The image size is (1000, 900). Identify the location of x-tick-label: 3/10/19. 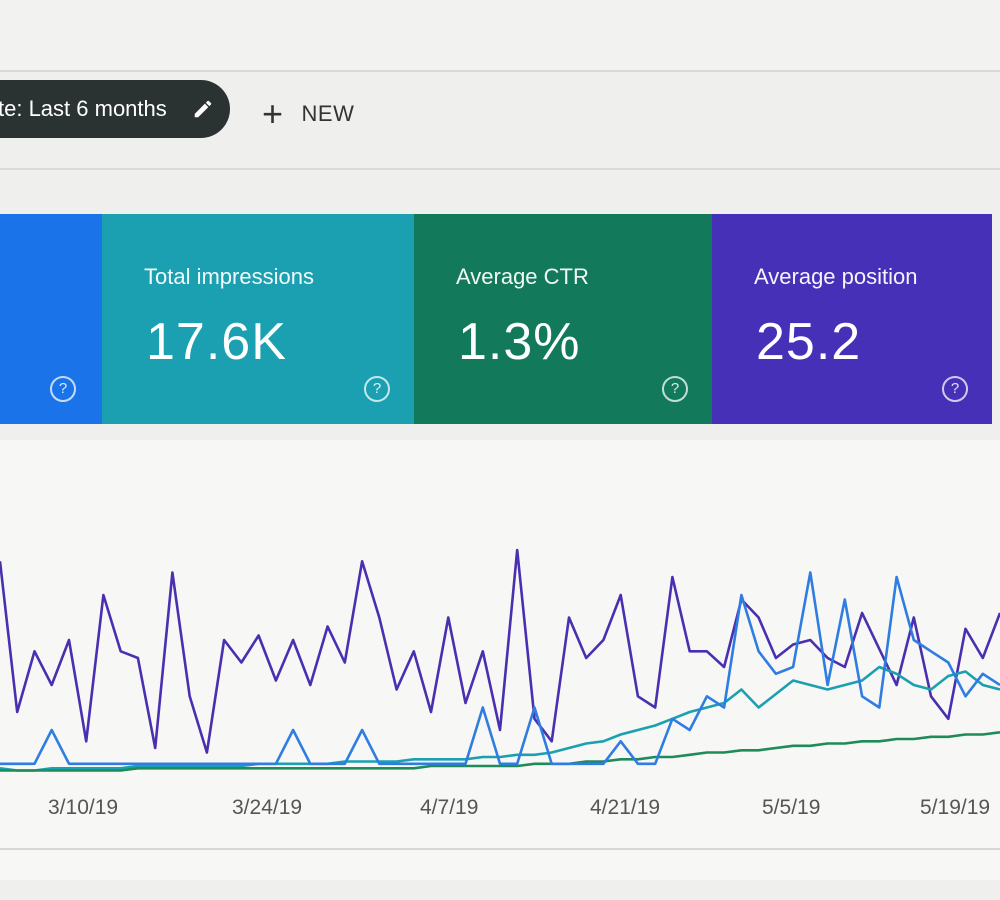
(83, 807).